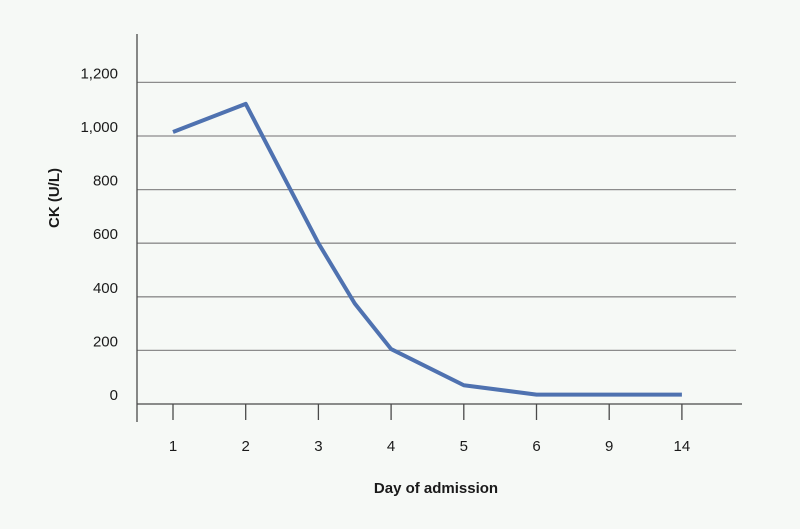 This screenshot has width=800, height=529. I want to click on x-tick-label: 1, so click(173, 446).